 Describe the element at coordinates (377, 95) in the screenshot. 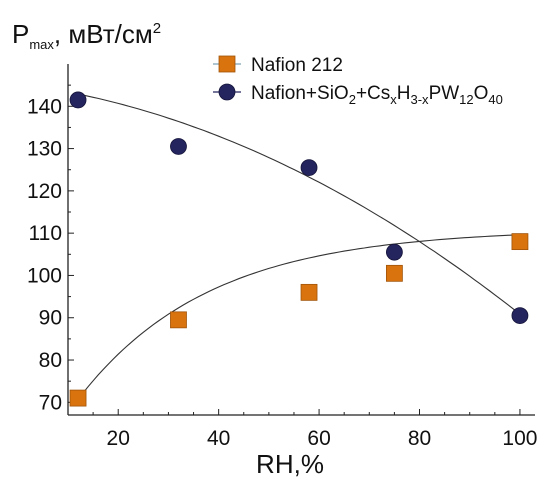

I see `legend-label-composite: Nafion+SiO2+CsxH3-xPW12O40` at that location.